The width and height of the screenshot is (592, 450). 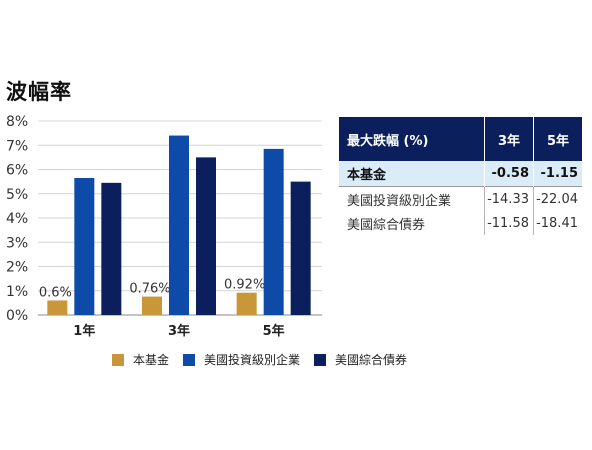 What do you see at coordinates (17, 268) in the screenshot?
I see `y-tick-label: 2%` at bounding box center [17, 268].